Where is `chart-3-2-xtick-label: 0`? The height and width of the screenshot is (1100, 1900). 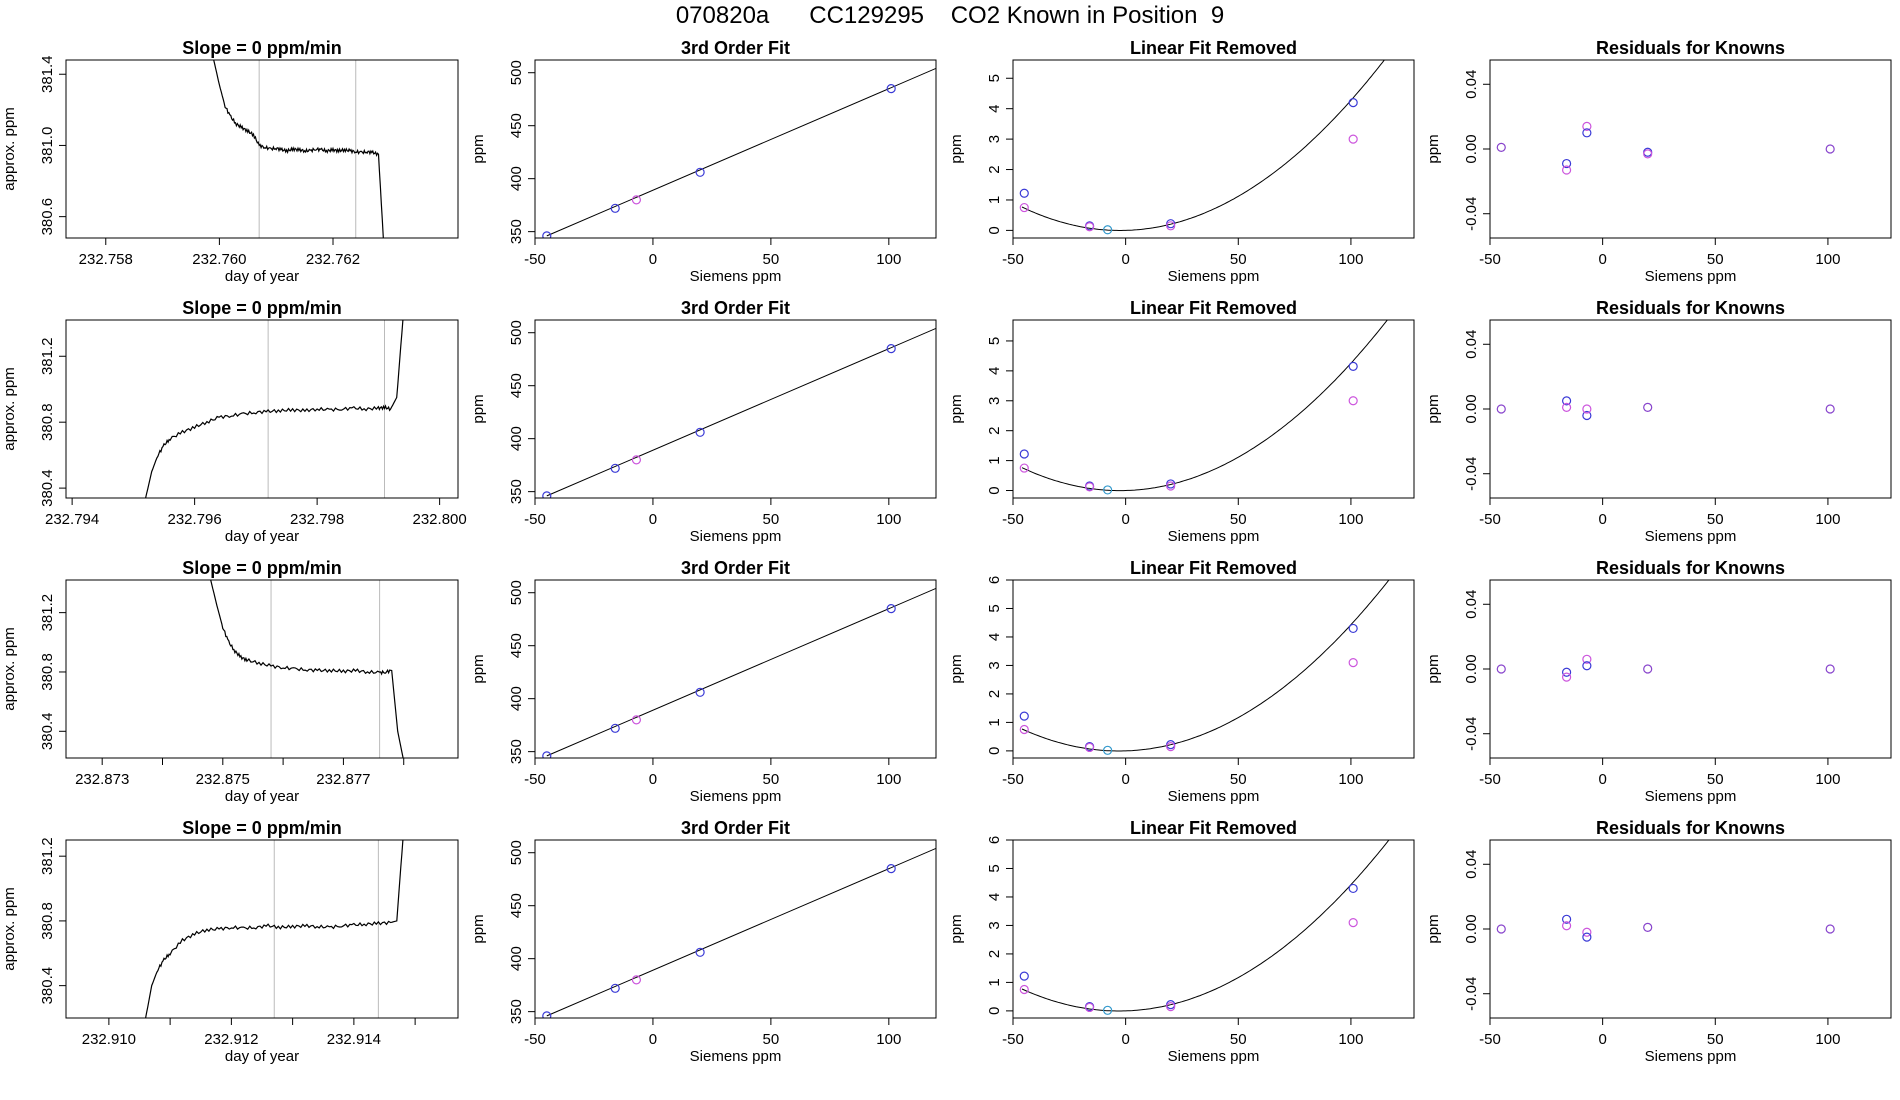
chart-3-2-xtick-label: 0 is located at coordinates (1125, 1039).